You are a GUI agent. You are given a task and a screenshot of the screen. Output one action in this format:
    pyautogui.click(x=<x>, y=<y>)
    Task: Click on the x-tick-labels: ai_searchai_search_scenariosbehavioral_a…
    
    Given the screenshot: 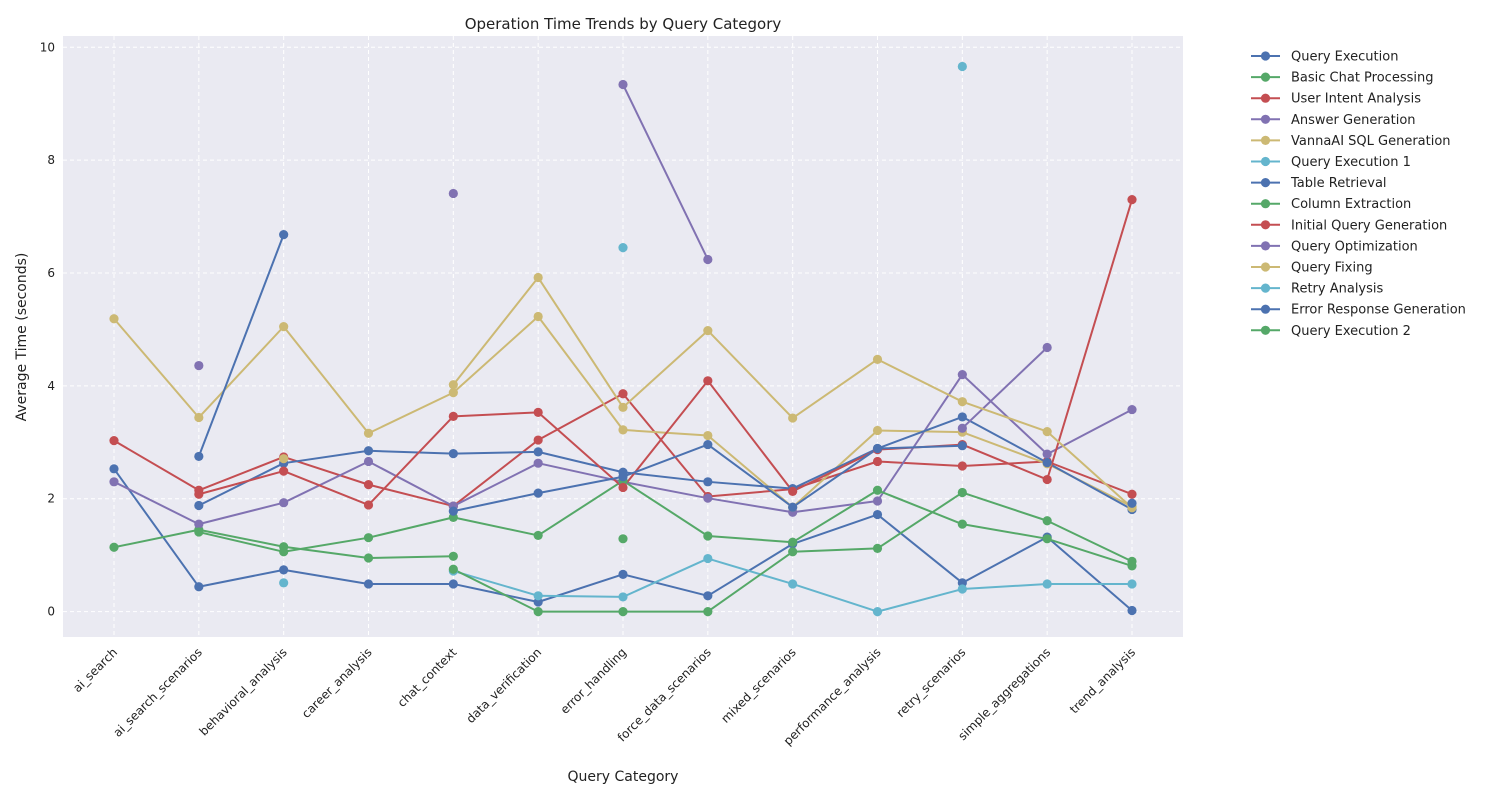 What is the action you would take?
    pyautogui.click(x=604, y=696)
    